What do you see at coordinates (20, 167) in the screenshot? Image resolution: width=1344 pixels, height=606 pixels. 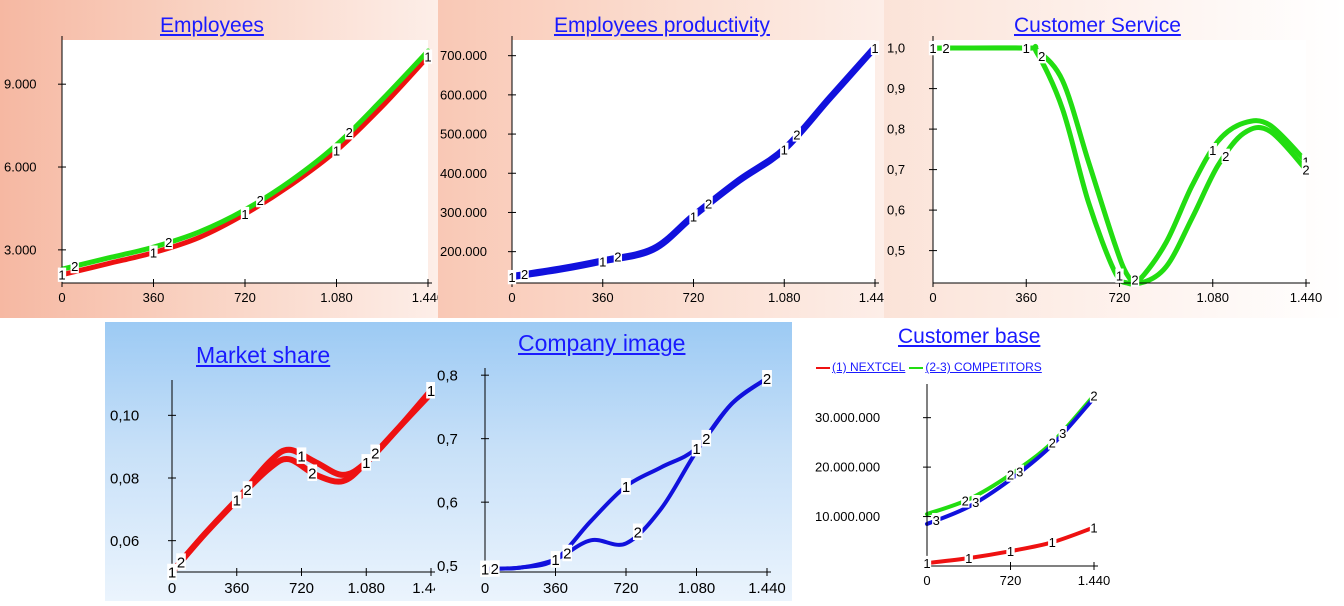 I see `y-tick-label: 6.000` at bounding box center [20, 167].